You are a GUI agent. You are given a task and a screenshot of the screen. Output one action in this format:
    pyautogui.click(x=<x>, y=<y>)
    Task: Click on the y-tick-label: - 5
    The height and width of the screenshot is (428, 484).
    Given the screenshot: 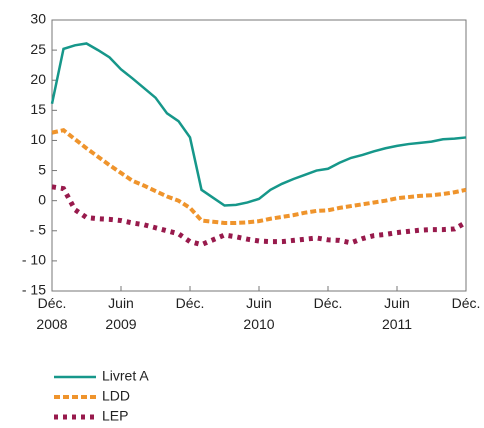 What is the action you would take?
    pyautogui.click(x=38, y=229)
    